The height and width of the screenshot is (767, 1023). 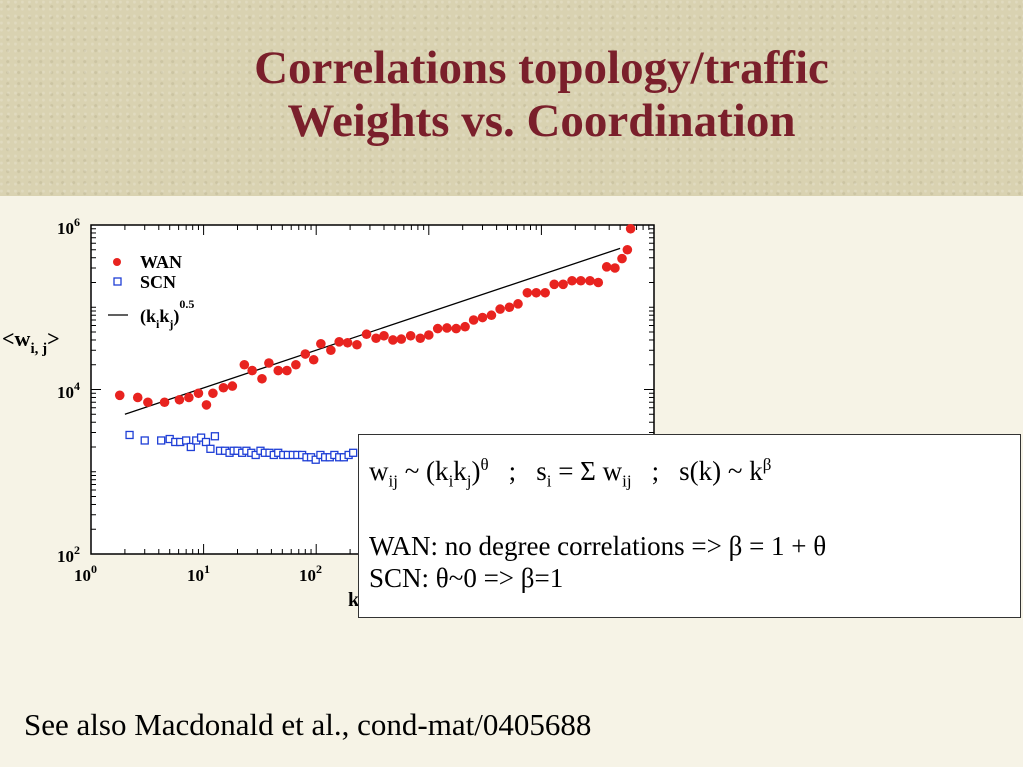 I want to click on slide-title-line1: Correlations topology/traffic, so click(x=541, y=68).